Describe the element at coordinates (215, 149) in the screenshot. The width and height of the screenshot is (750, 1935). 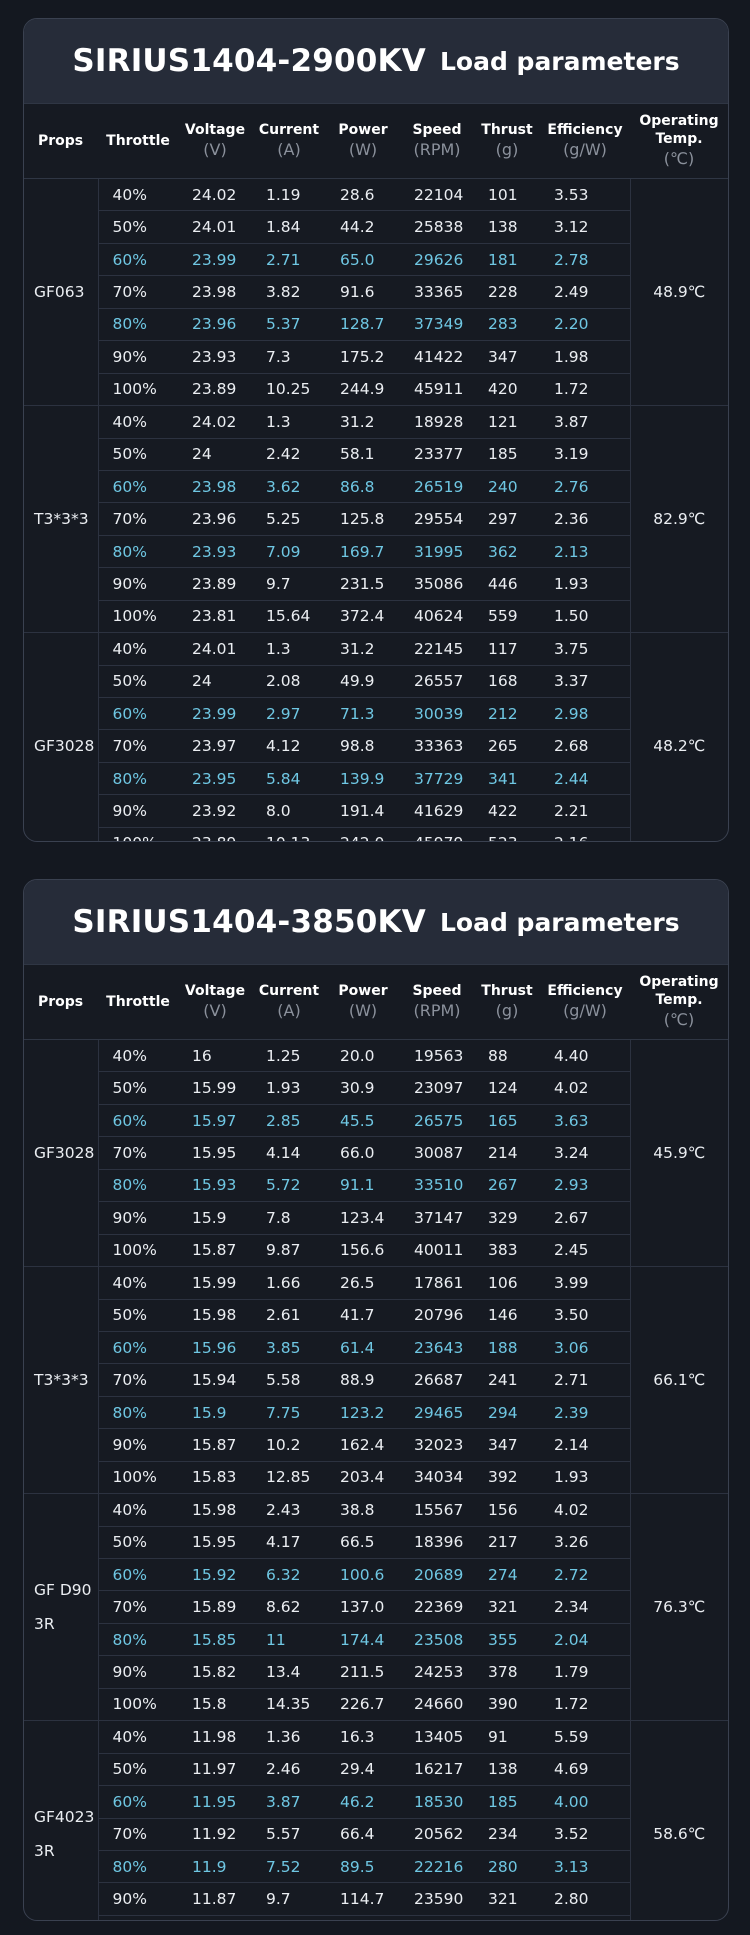
I see `header-voltage-unit: (V)` at that location.